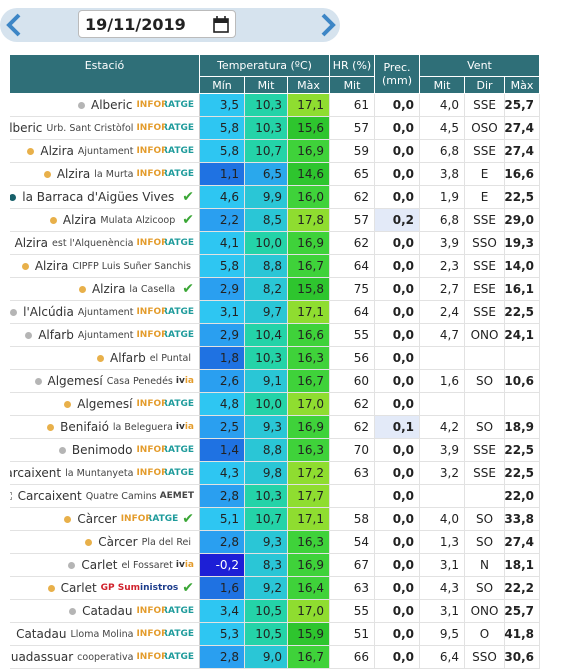 The width and height of the screenshot is (585, 669). What do you see at coordinates (352, 427) in the screenshot?
I see `value-cell: 62` at bounding box center [352, 427].